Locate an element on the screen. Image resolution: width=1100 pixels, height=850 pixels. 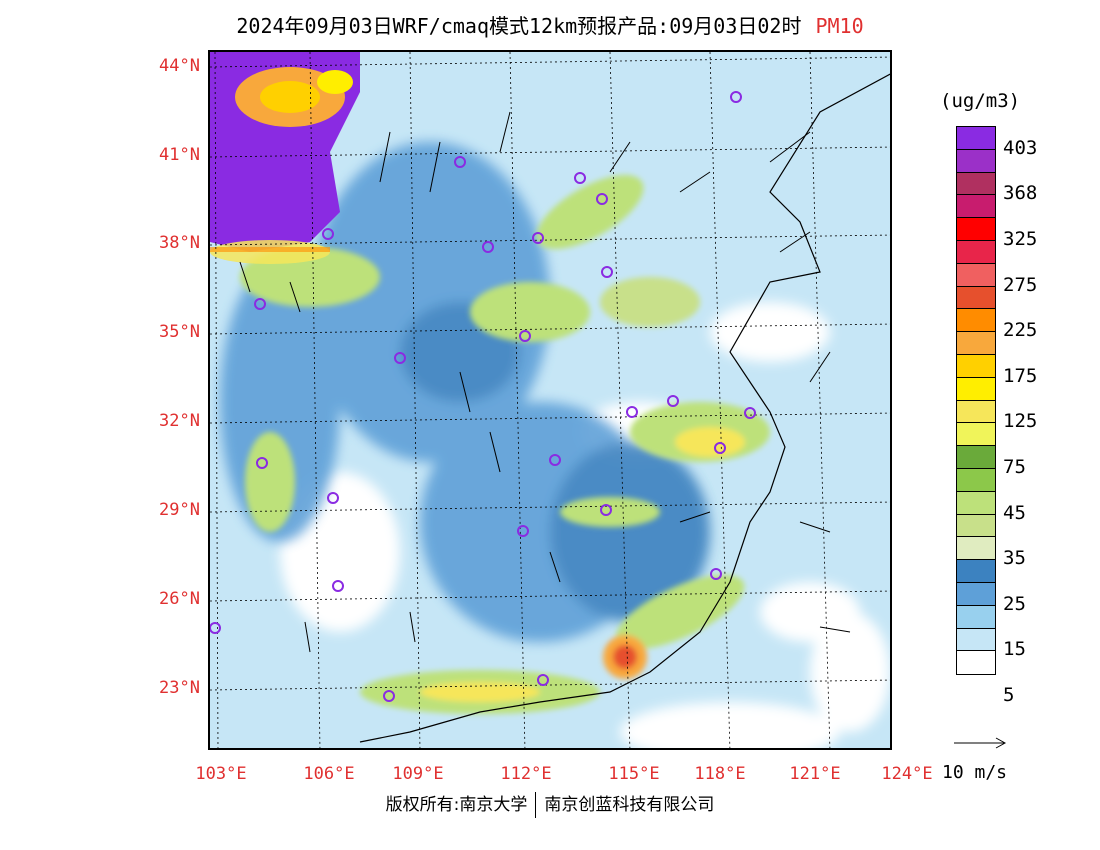
wind-key-arrow is located at coordinates (980, 743).